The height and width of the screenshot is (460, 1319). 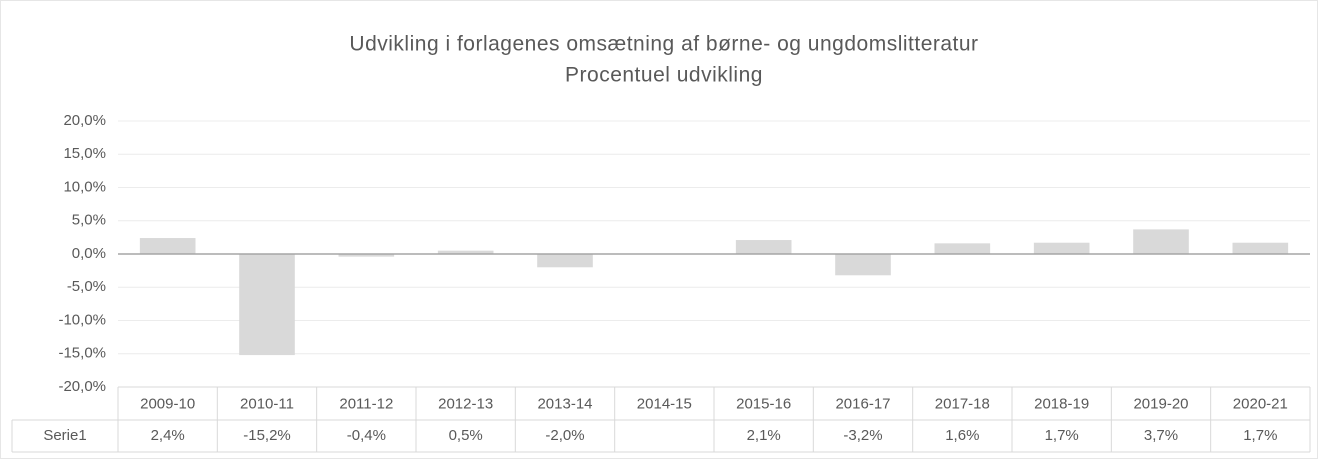 I want to click on x-tick-label: 2010-11, so click(x=267, y=403).